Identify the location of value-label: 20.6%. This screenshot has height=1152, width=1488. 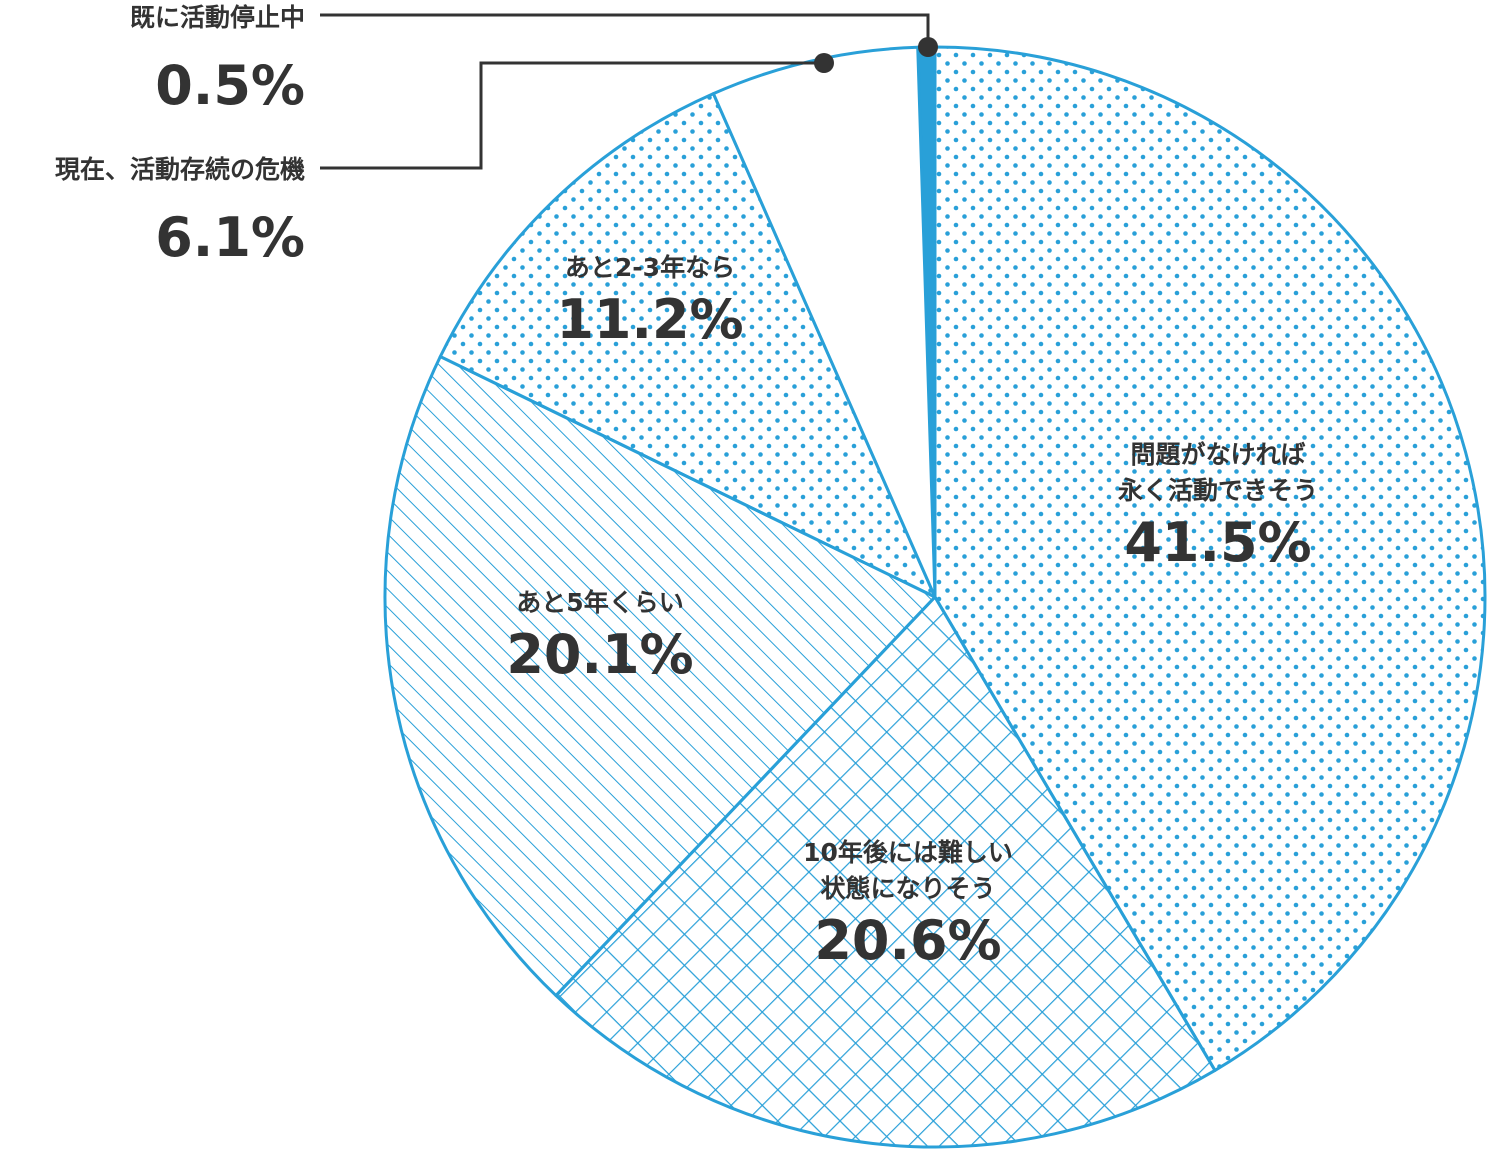
(908, 940).